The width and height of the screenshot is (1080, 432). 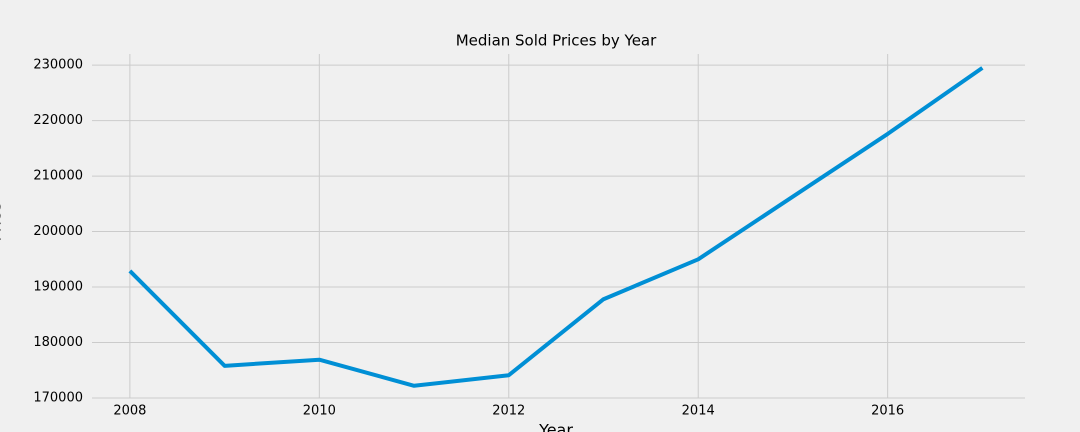 I want to click on y-tick-label: 200000, so click(x=58, y=231).